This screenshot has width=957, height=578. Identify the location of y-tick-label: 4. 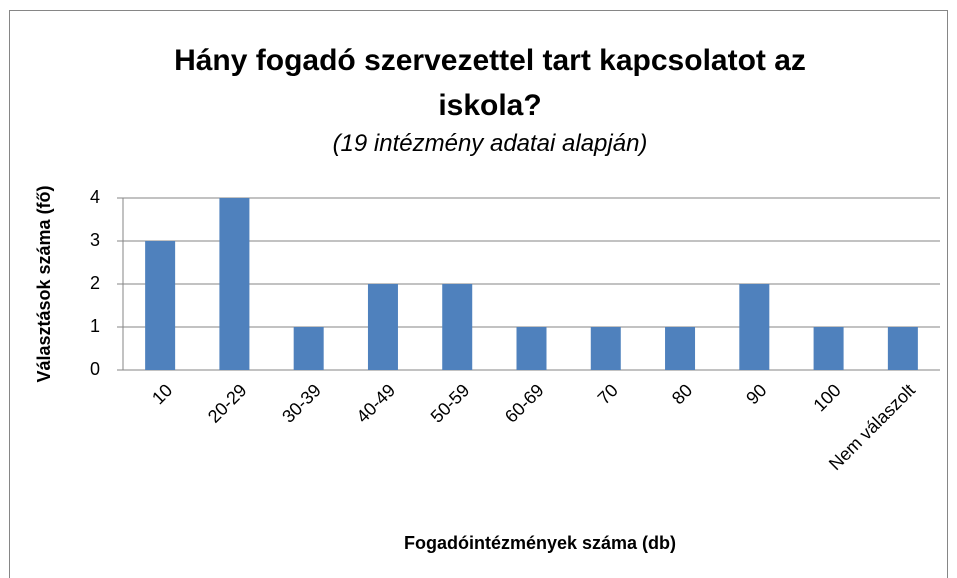
(95, 197).